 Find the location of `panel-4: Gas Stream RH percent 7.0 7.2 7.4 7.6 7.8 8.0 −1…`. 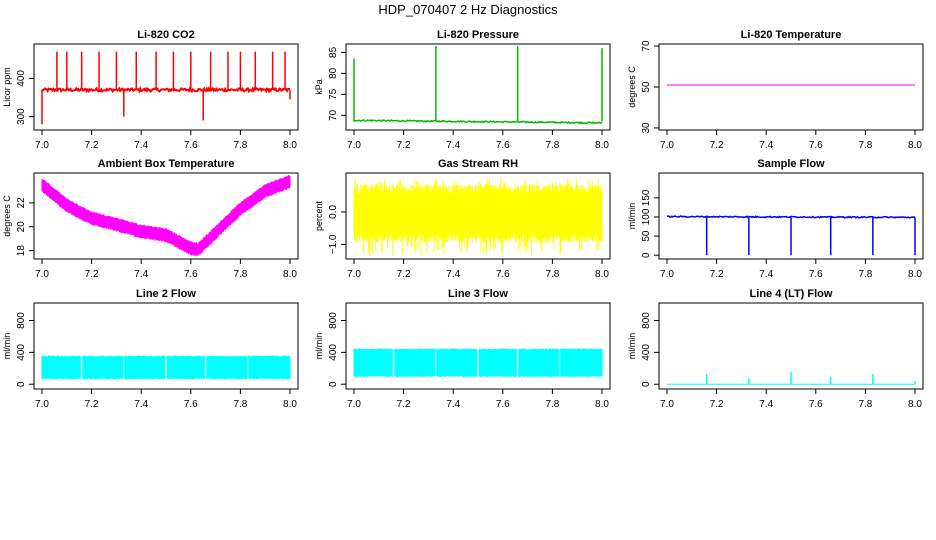

panel-4: Gas Stream RH percent 7.0 7.2 7.4 7.6 7.8 8.0 −1… is located at coordinates (462, 219).